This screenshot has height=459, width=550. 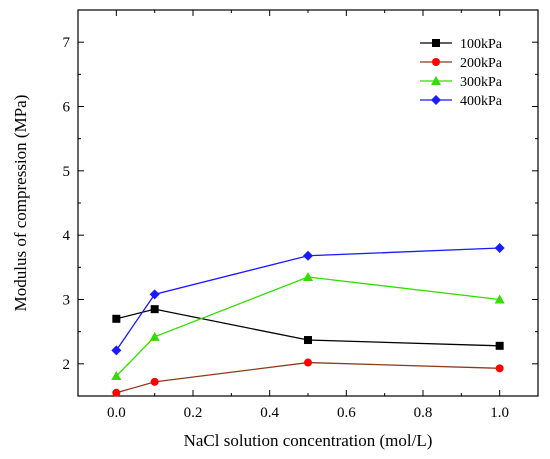 What do you see at coordinates (481, 63) in the screenshot?
I see `legend-label: 200kPa` at bounding box center [481, 63].